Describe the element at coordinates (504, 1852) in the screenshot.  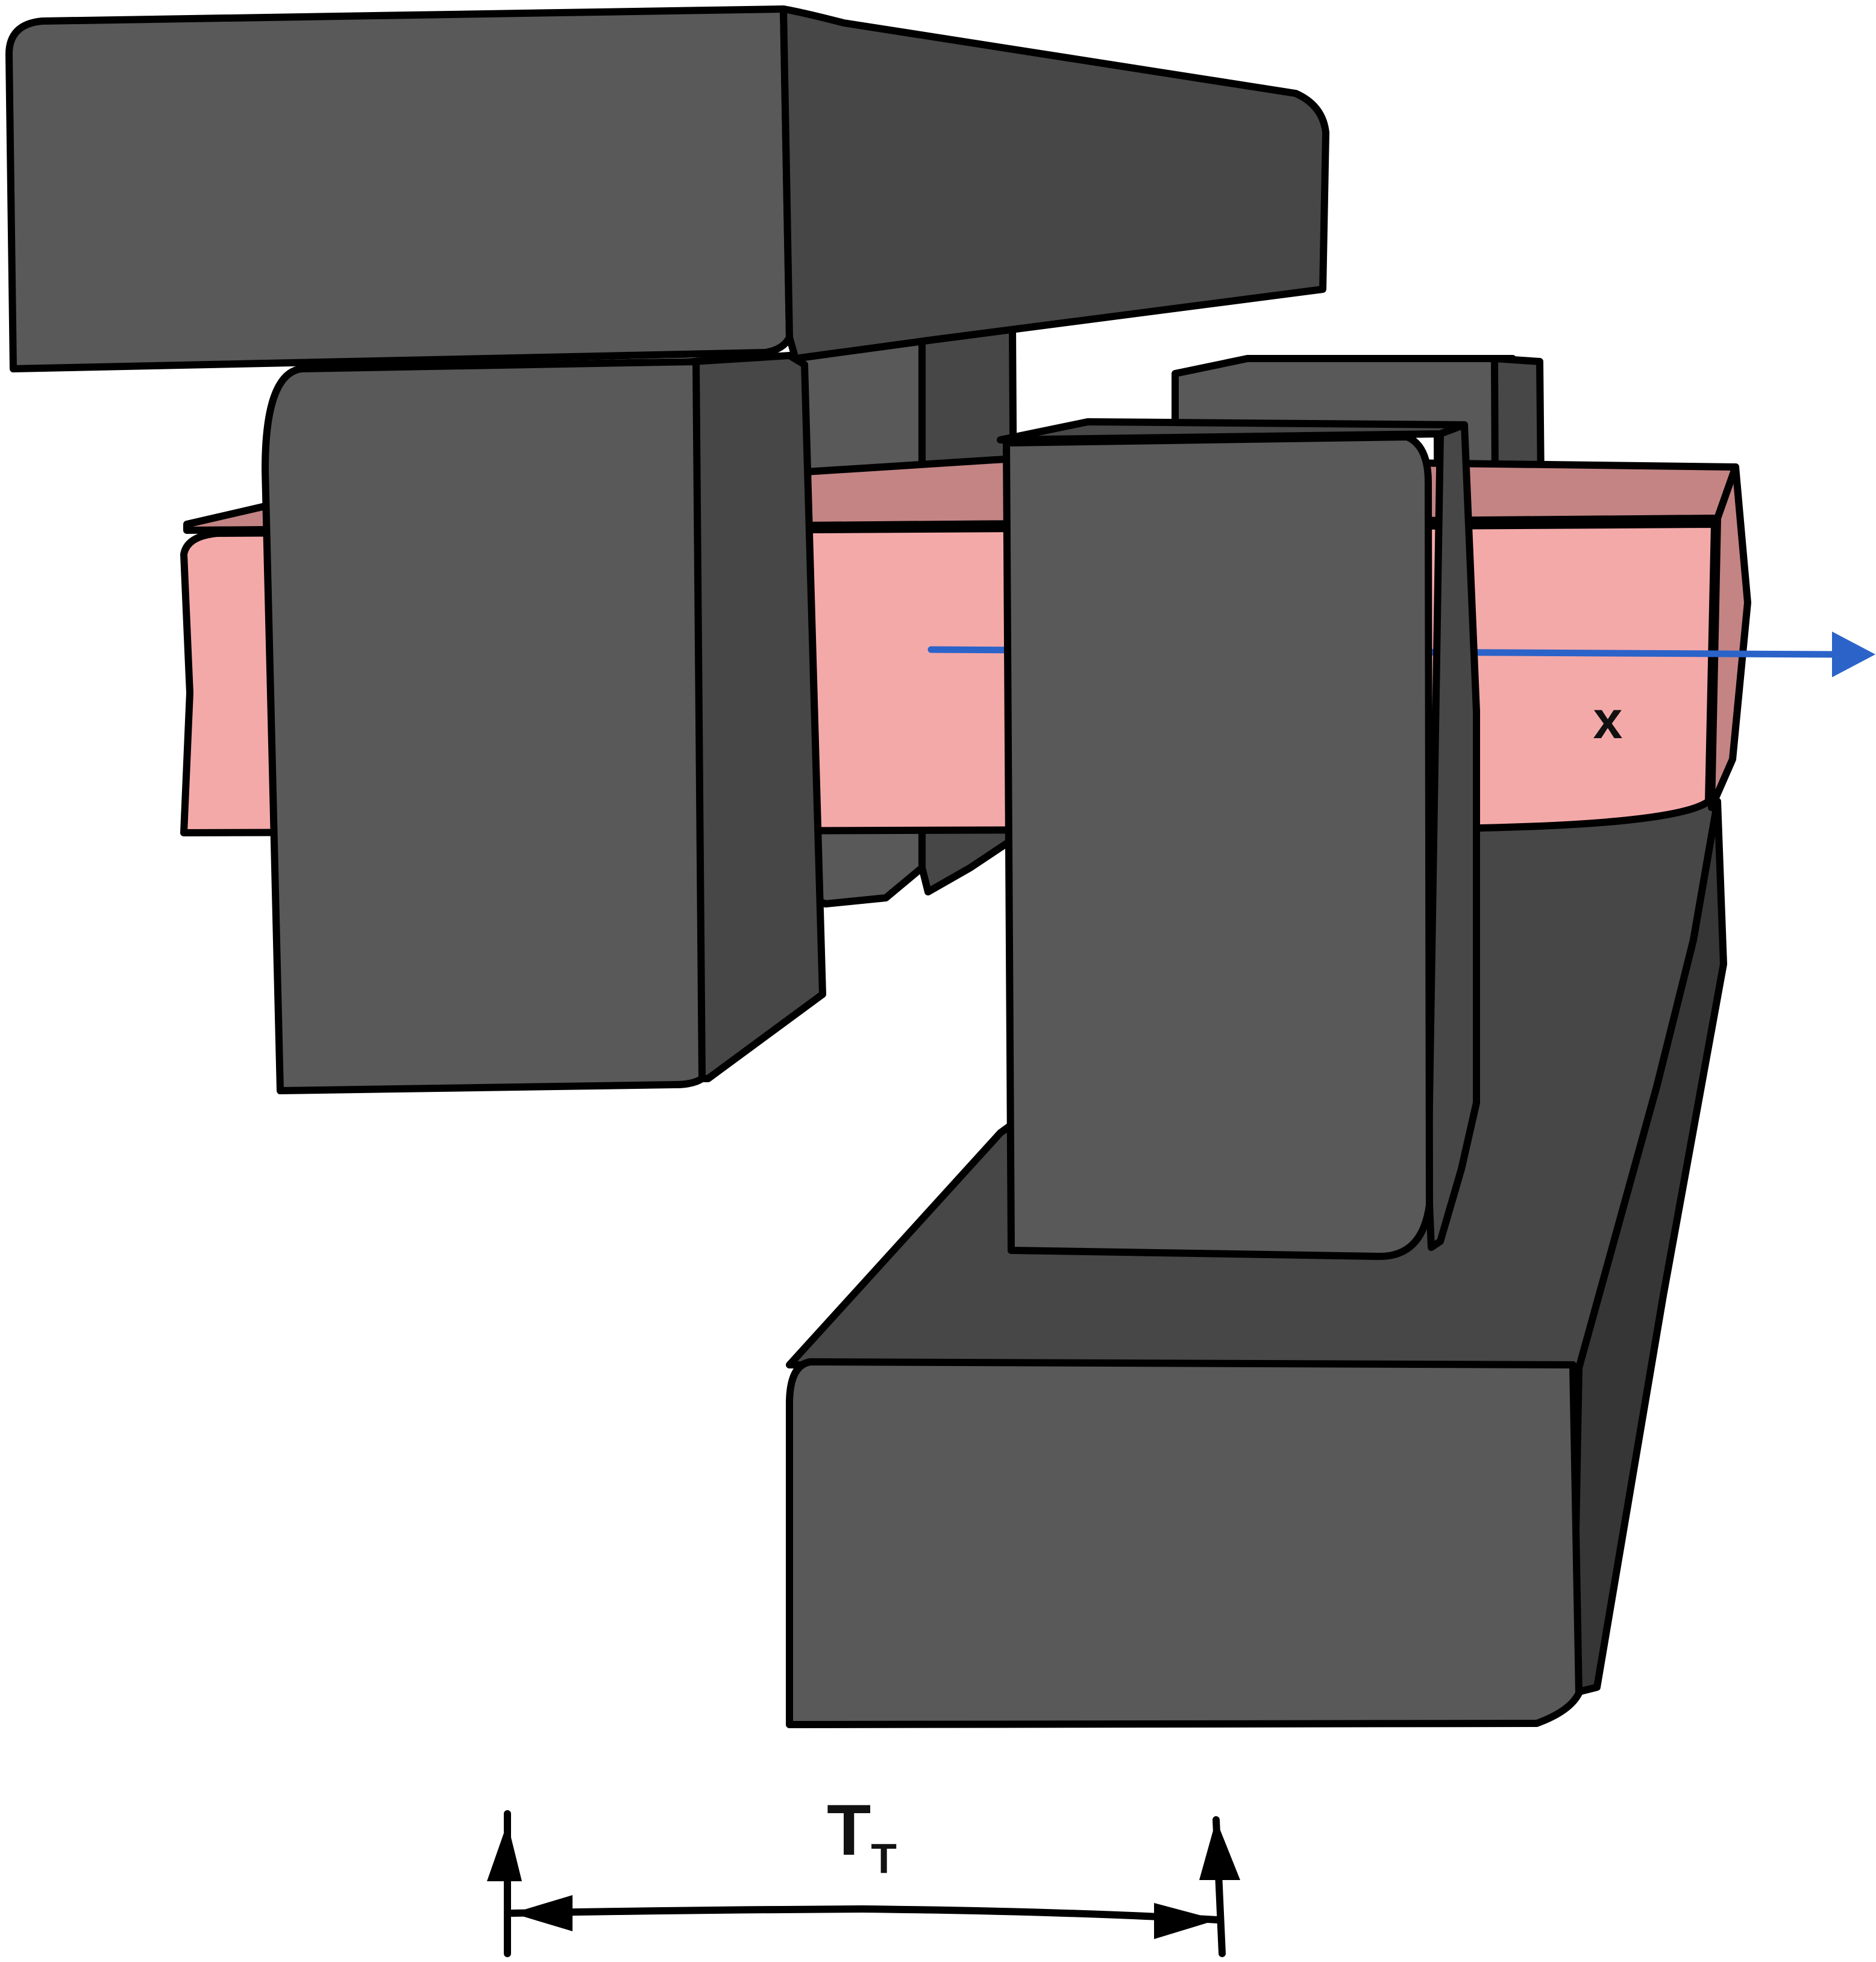
I see `left-tick-arrowhead` at that location.